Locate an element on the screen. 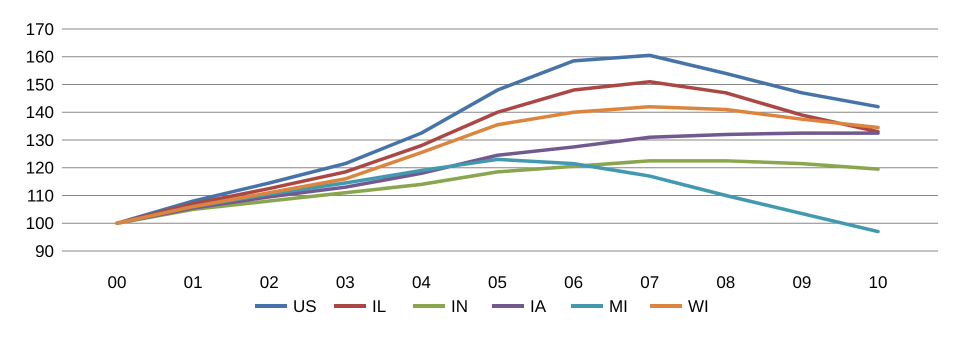 The width and height of the screenshot is (968, 339). x-tick-label: 06 is located at coordinates (574, 282).